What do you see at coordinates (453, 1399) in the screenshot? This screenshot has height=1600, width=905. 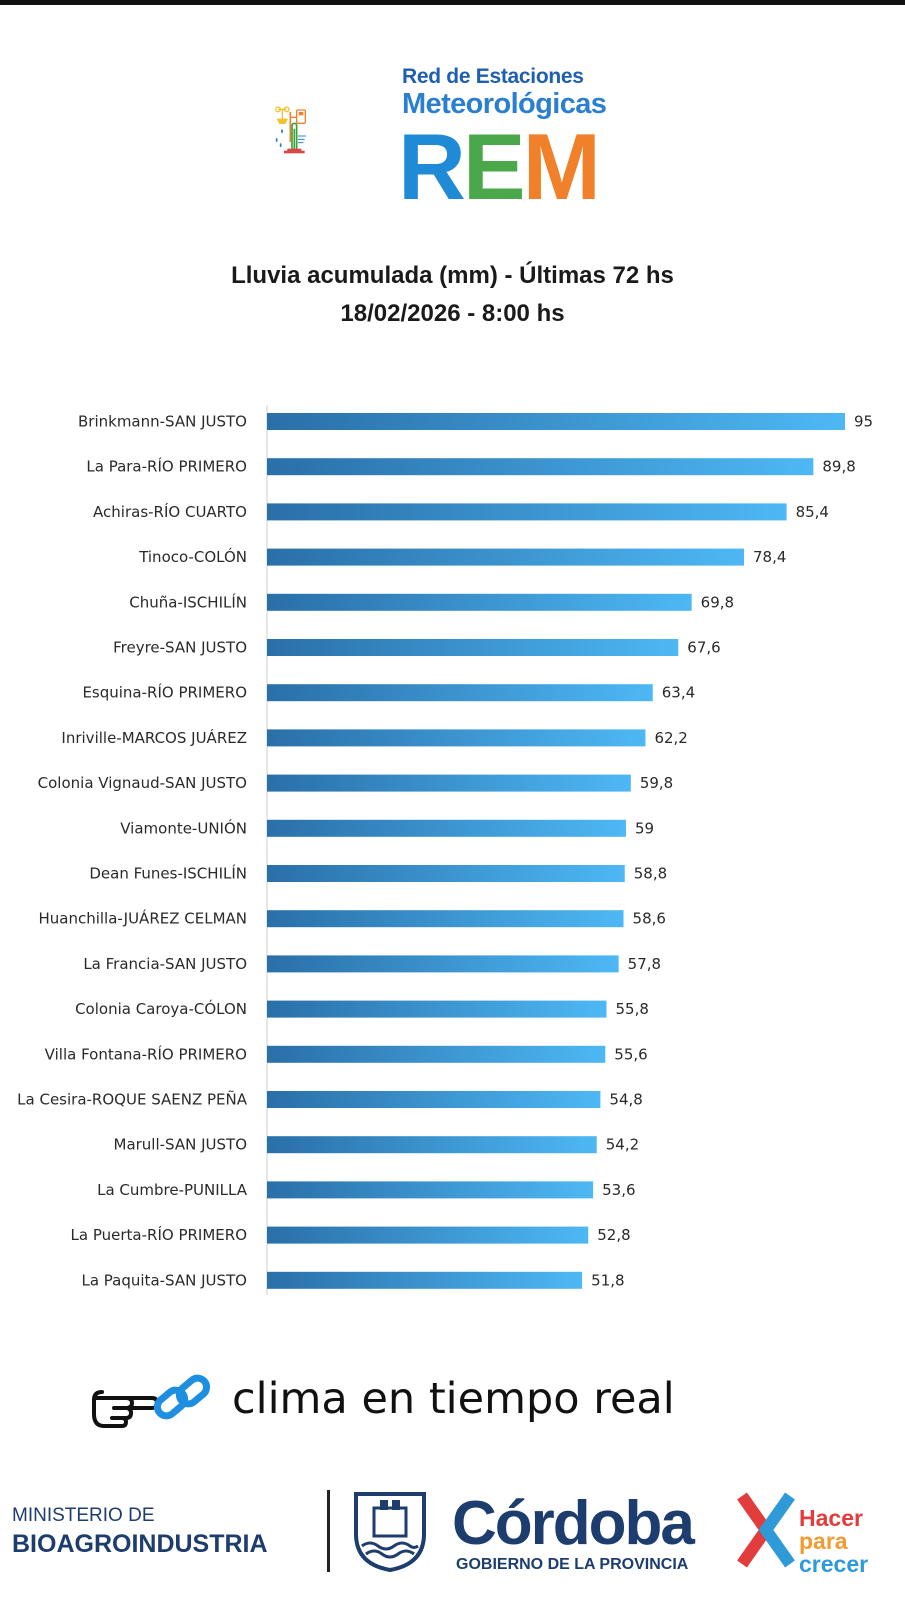 I see `realtime-link-text: clima en tiempo real` at bounding box center [453, 1399].